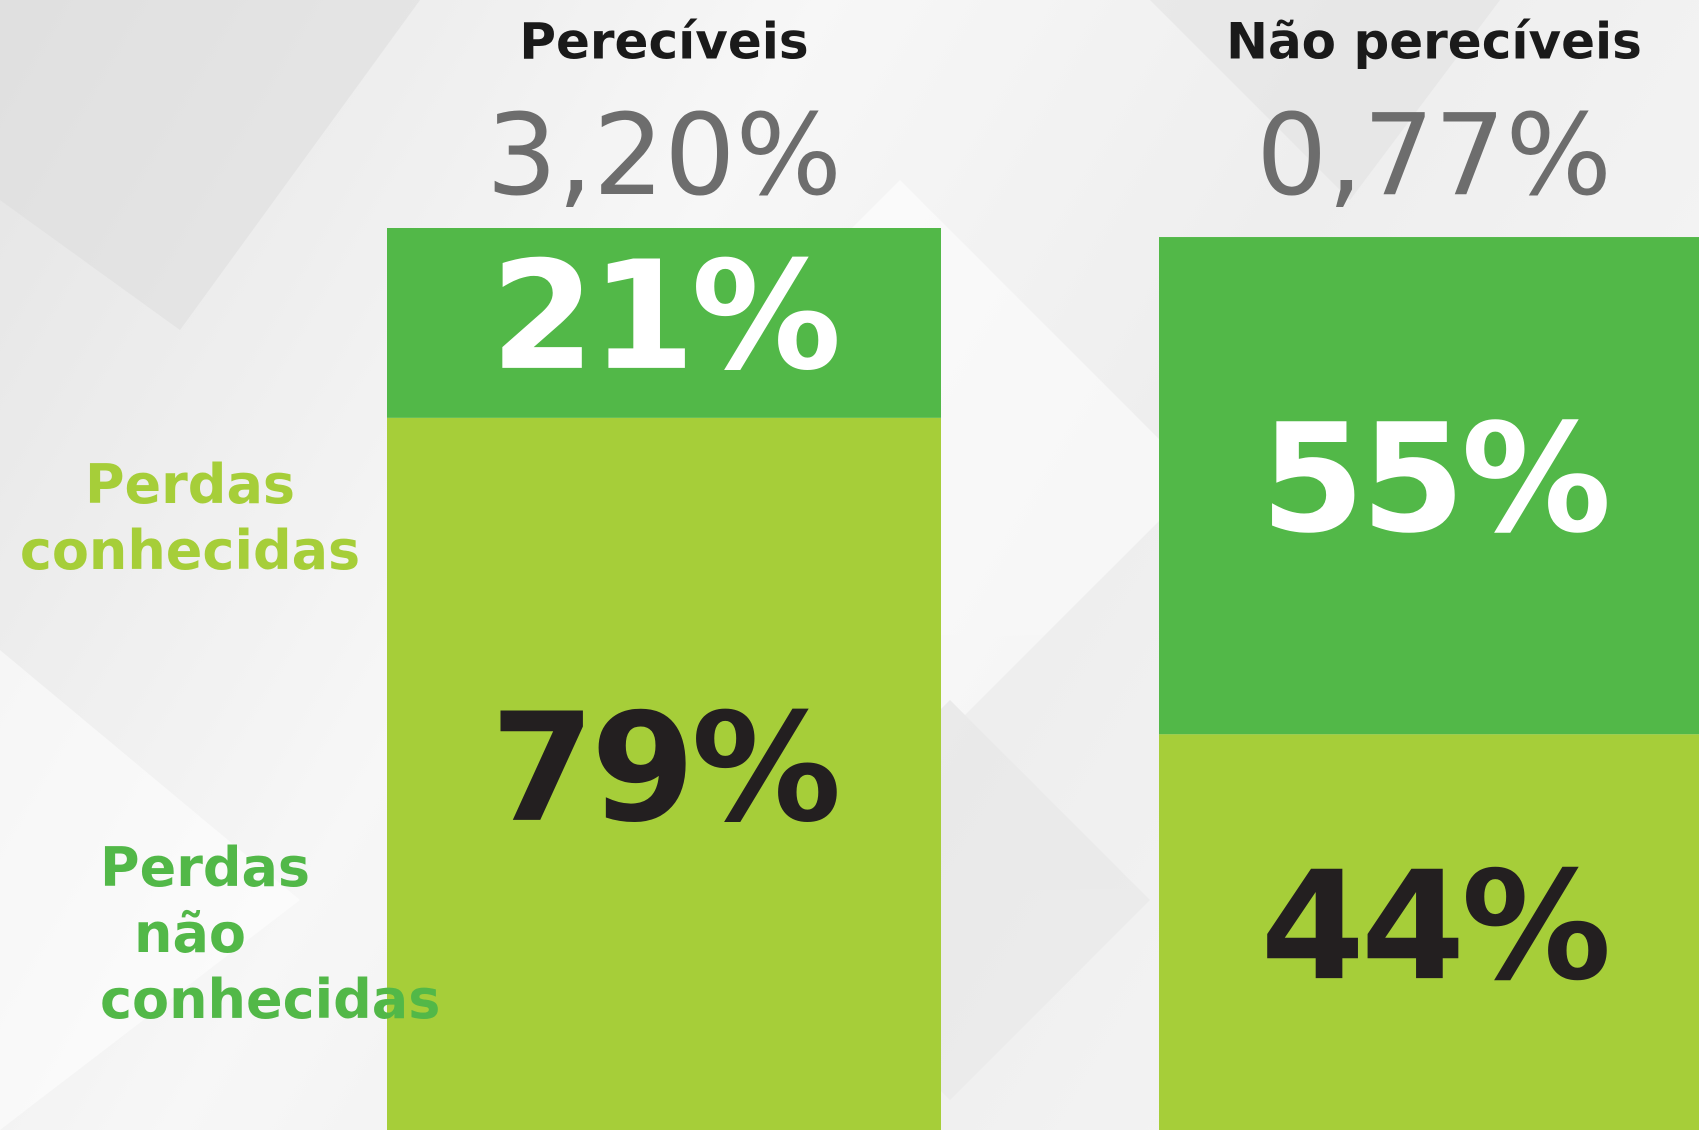 This screenshot has height=1130, width=1699. Describe the element at coordinates (663, 317) in the screenshot. I see `value-label: 21%` at that location.